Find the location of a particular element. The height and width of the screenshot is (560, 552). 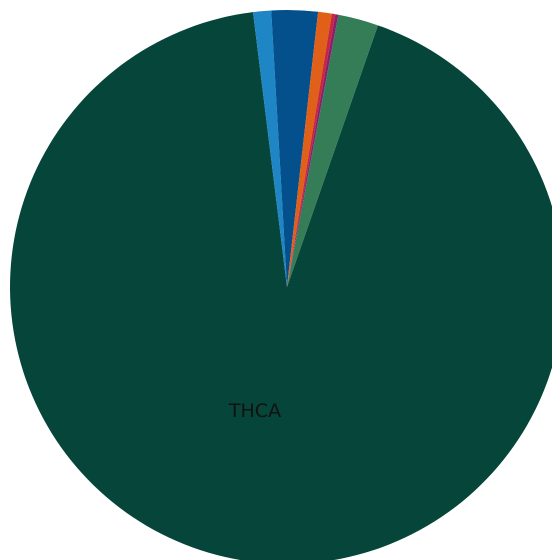

pie-labels: THCA is located at coordinates (254, 411).